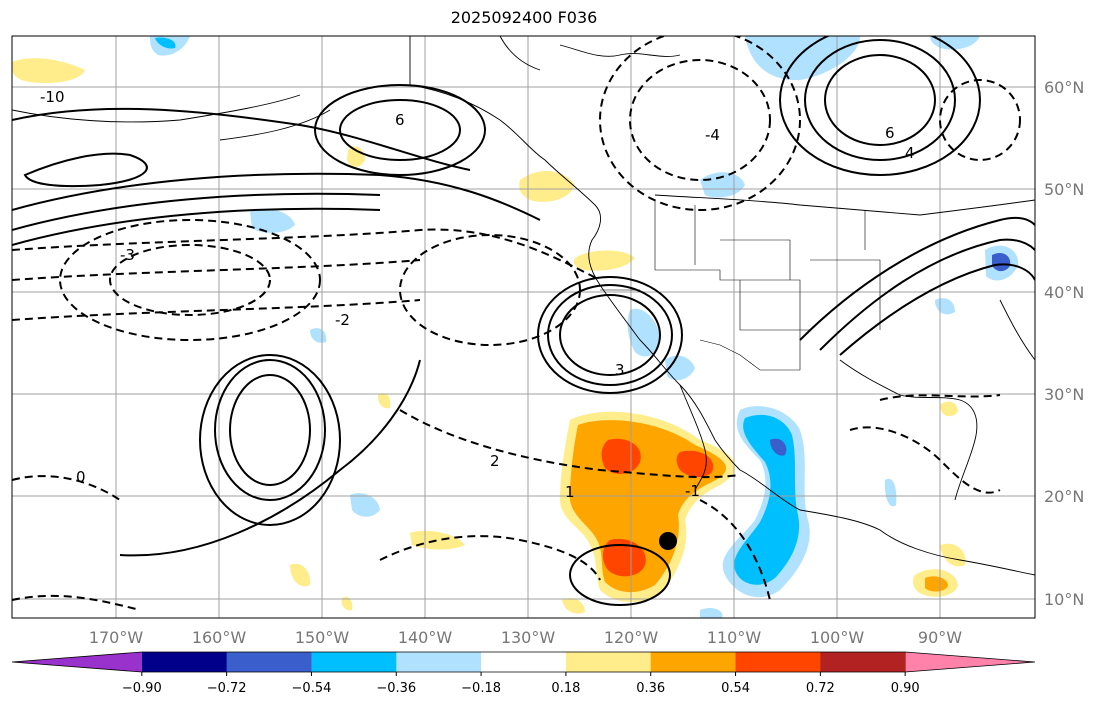  What do you see at coordinates (631, 637) in the screenshot?
I see `lon-label: 120°W` at bounding box center [631, 637].